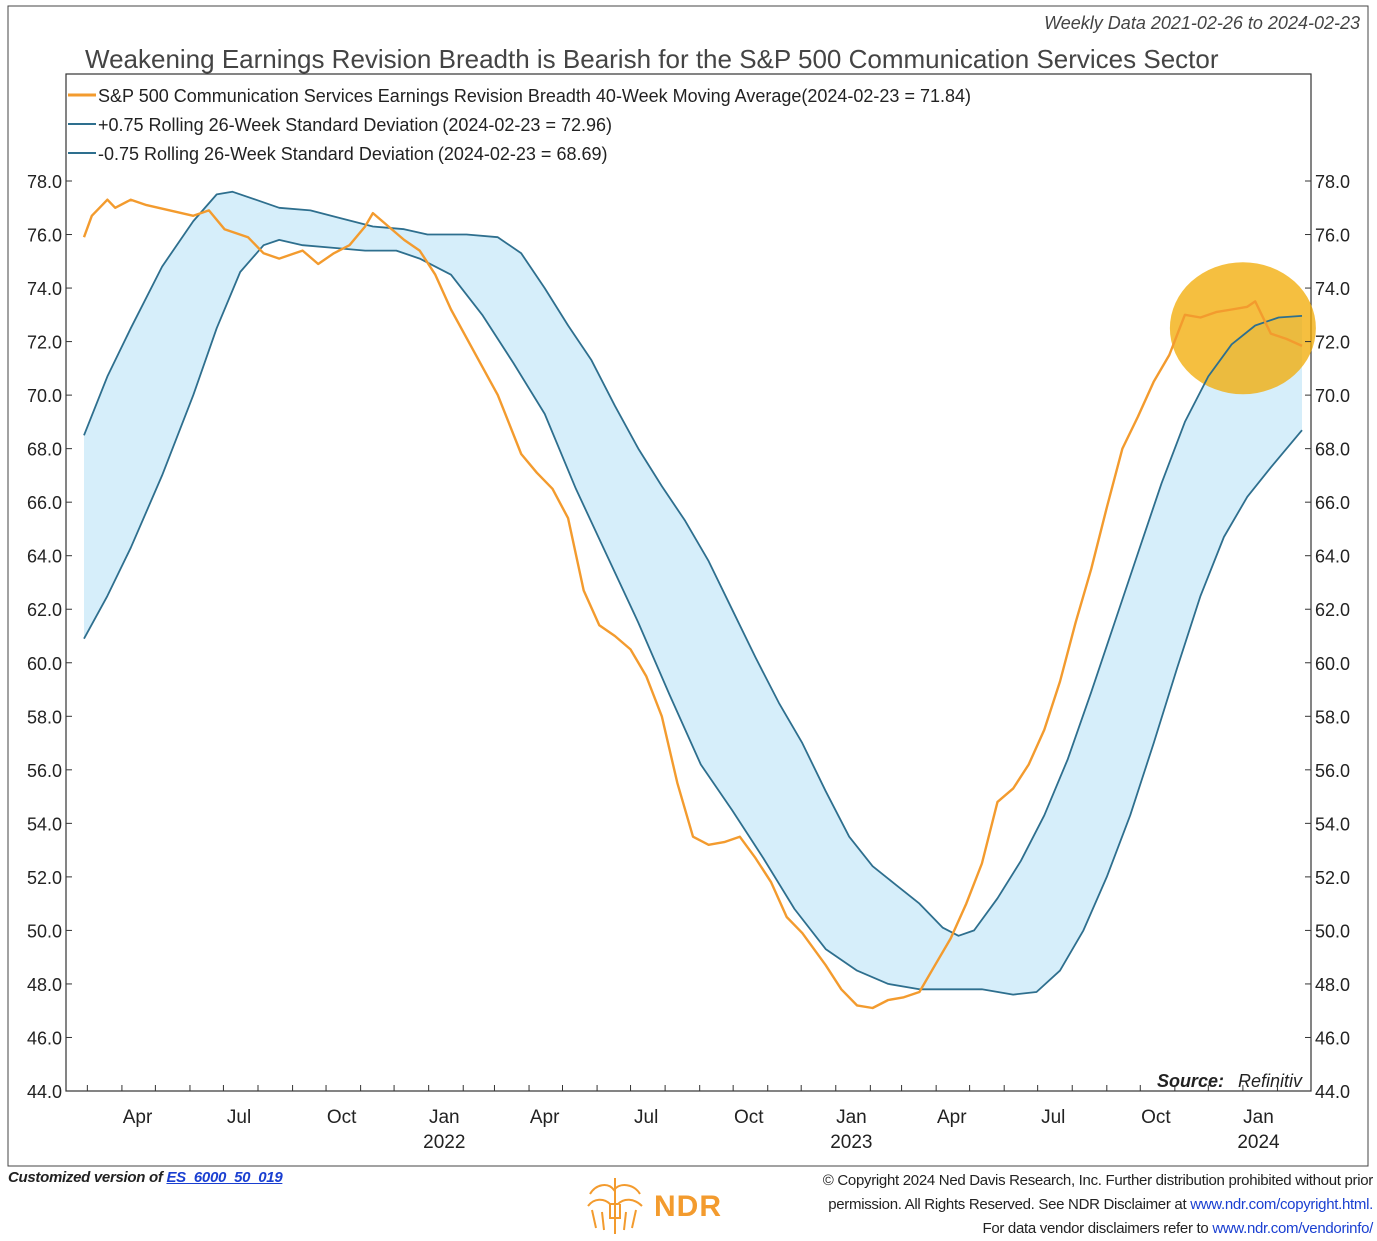 This screenshot has height=1241, width=1377. Describe the element at coordinates (1095, 1228) in the screenshot. I see `copyright-line-3-text: For data vendor disclaimers refer to` at that location.